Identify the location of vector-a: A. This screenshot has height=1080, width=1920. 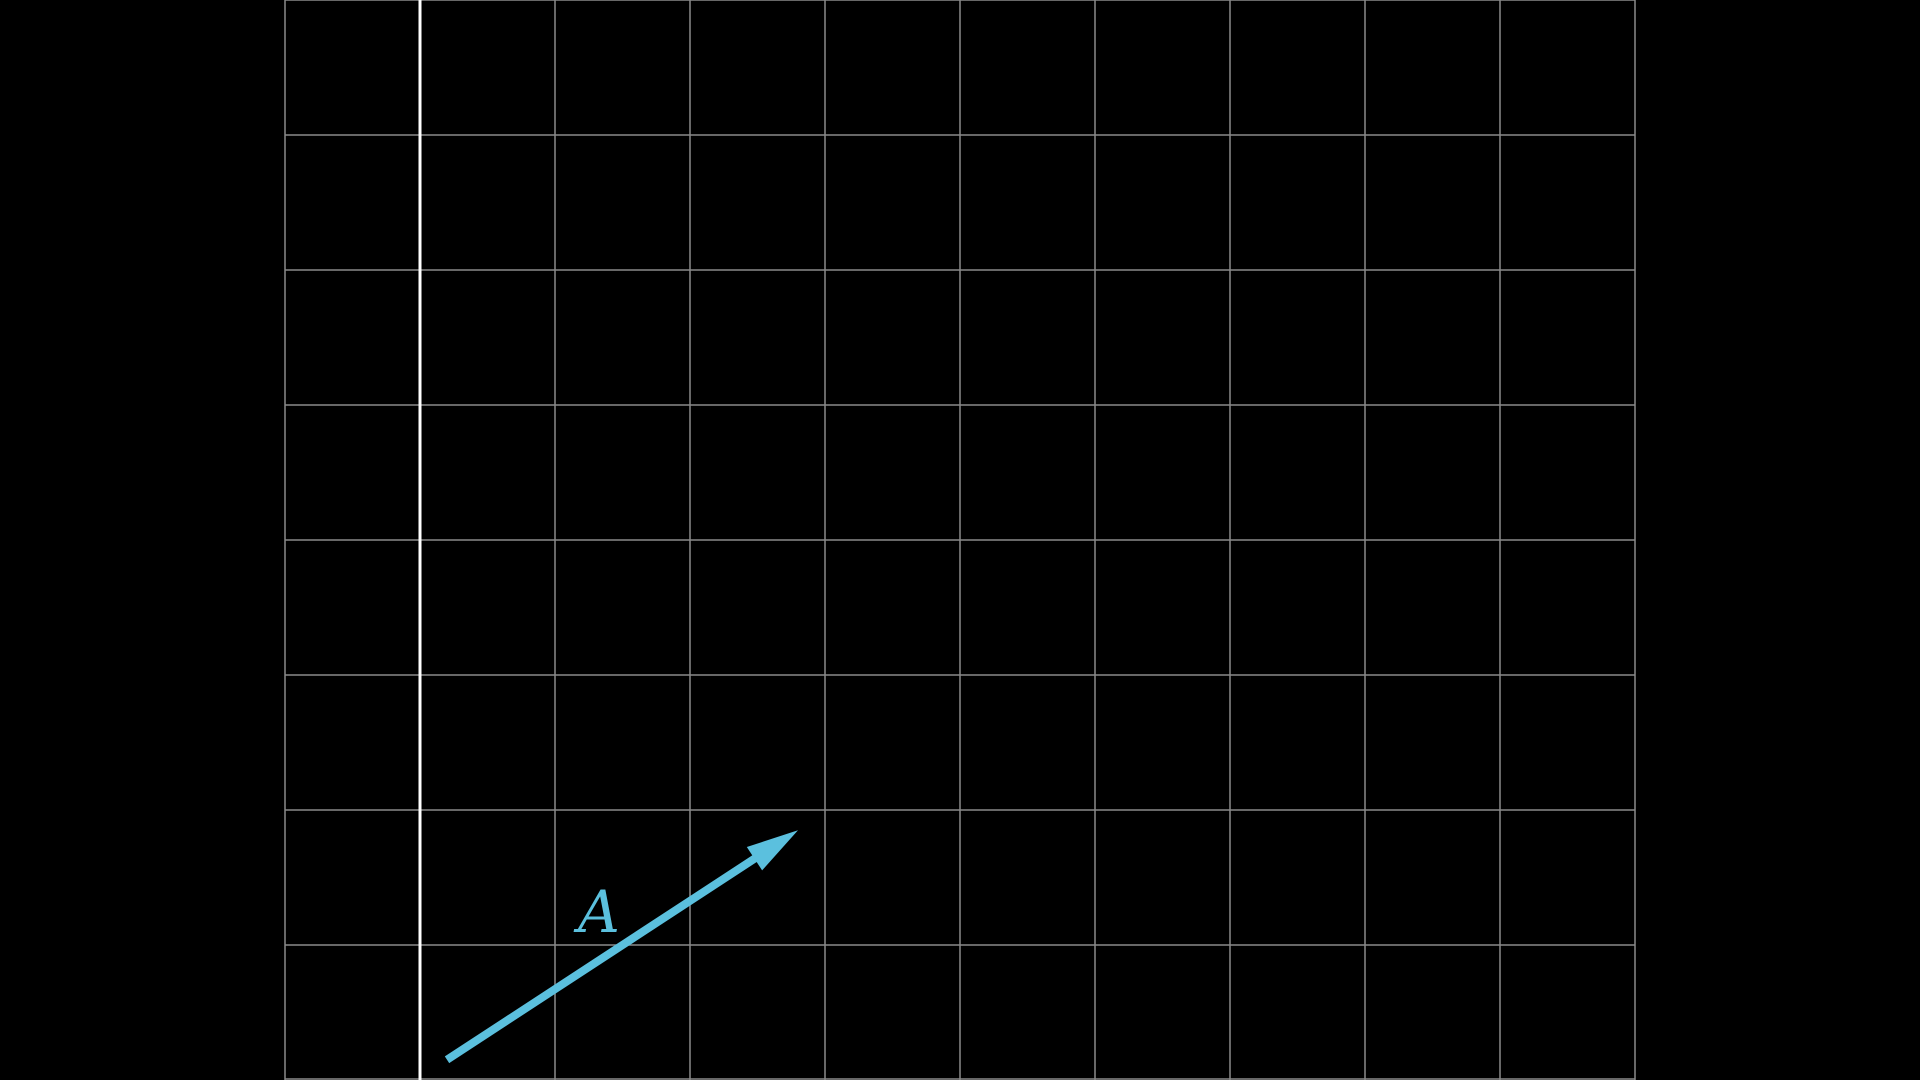
(621, 947).